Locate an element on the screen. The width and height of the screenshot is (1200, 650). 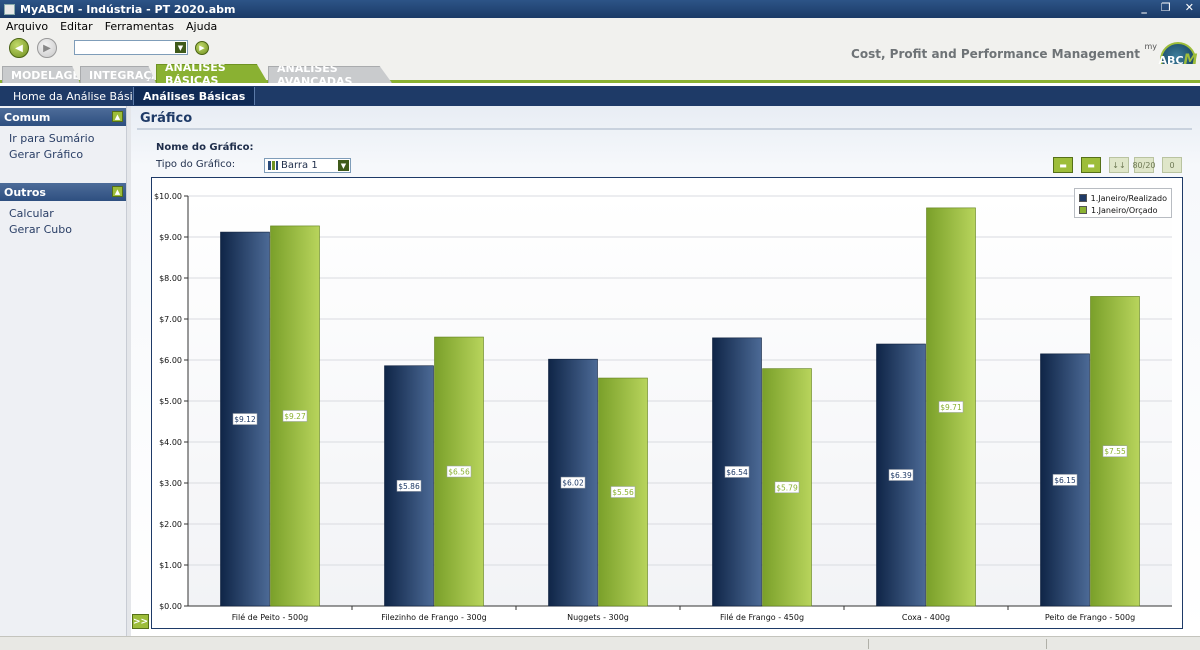
page-title: Gráfico is located at coordinates (166, 118).